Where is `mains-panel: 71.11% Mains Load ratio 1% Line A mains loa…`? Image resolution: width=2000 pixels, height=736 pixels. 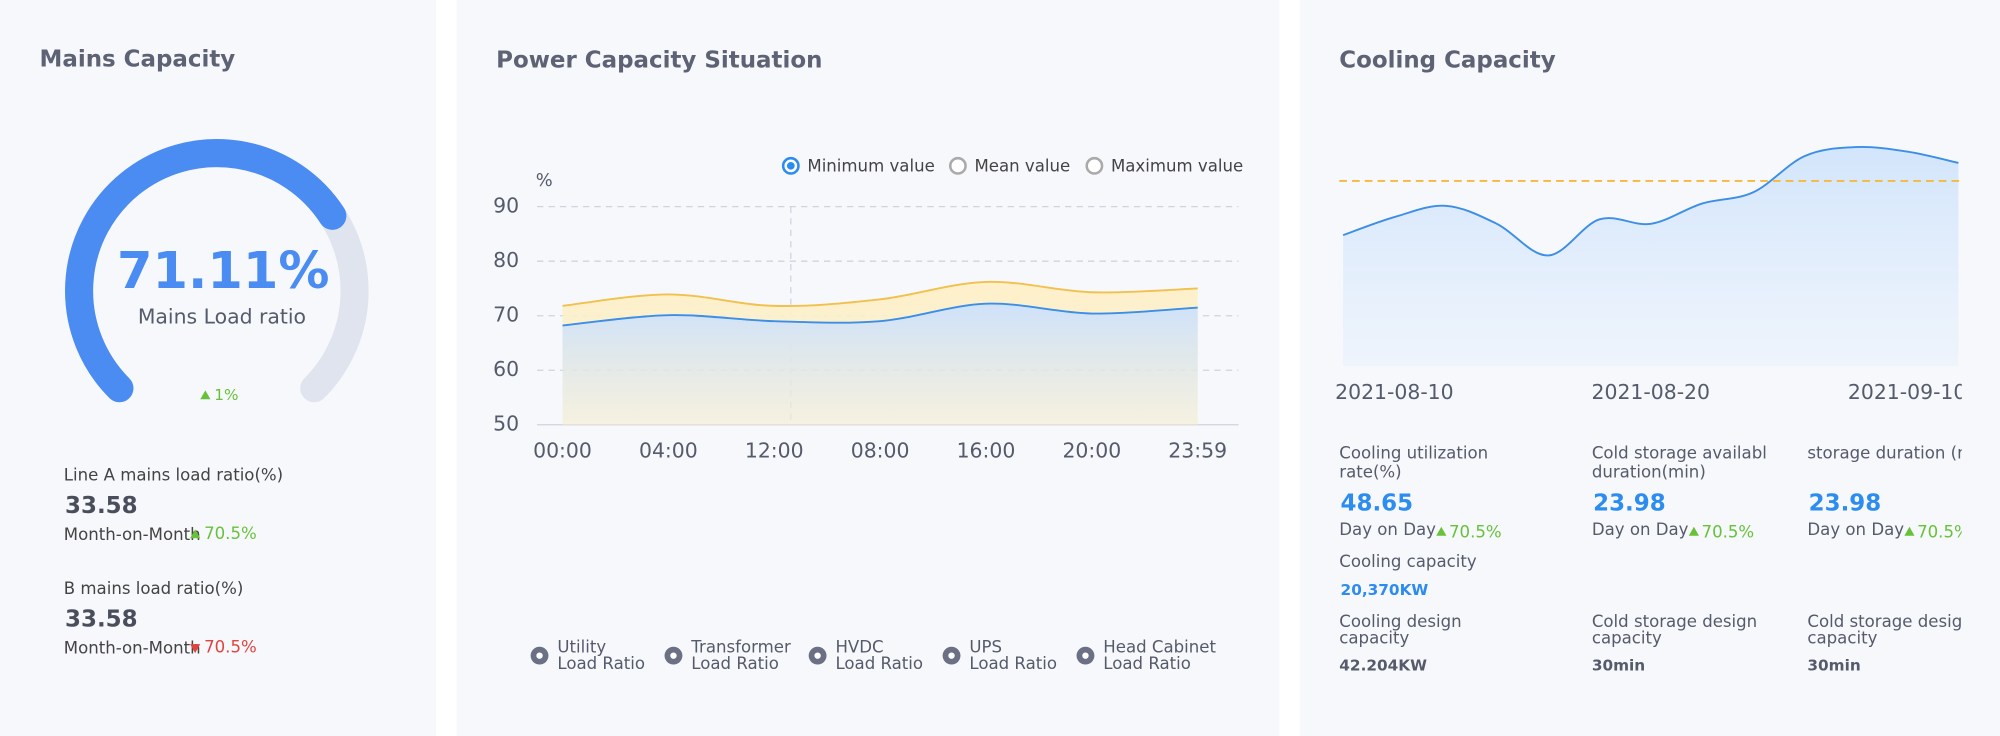
mains-panel: 71.11% Mains Load ratio 1% Line A mains loa… is located at coordinates (216, 398).